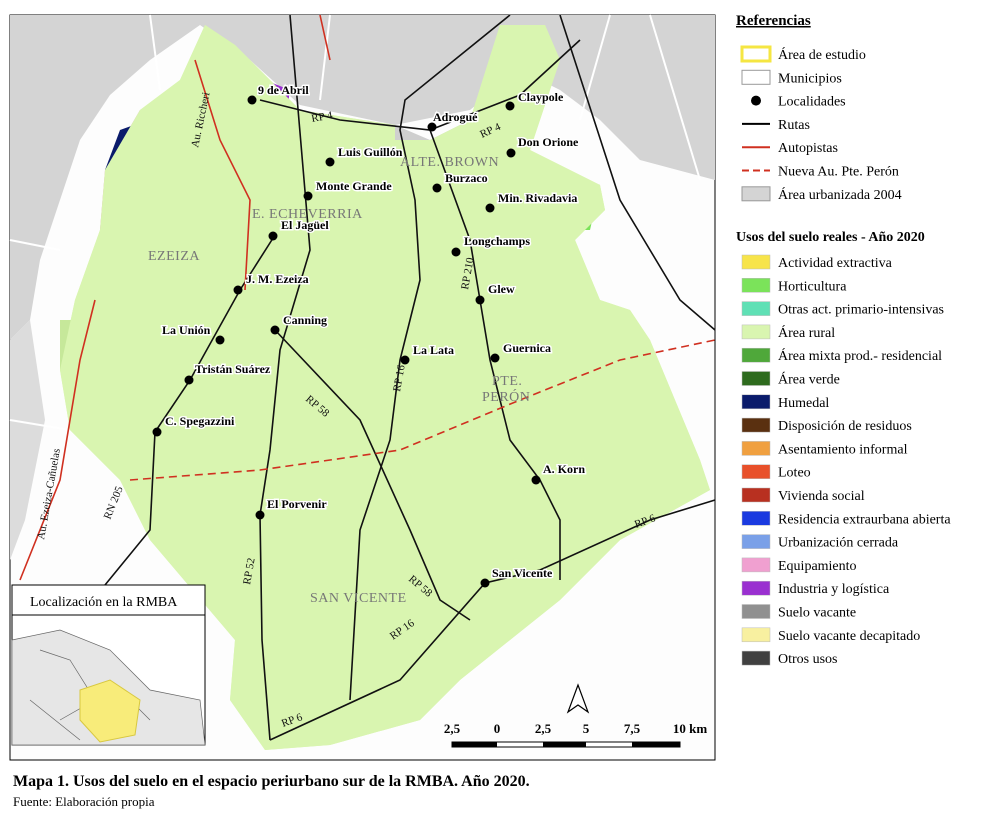 This screenshot has height=817, width=1002. Describe the element at coordinates (564, 469) in the screenshot. I see `locality-label: A. Korn` at that location.